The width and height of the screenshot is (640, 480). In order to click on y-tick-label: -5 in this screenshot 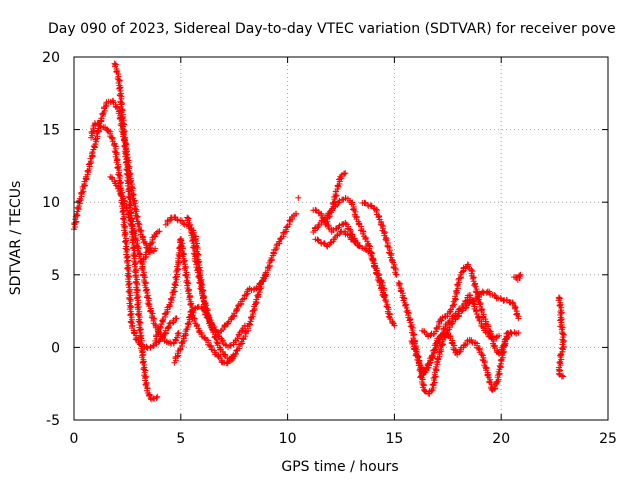, I will do `click(53, 421)`.